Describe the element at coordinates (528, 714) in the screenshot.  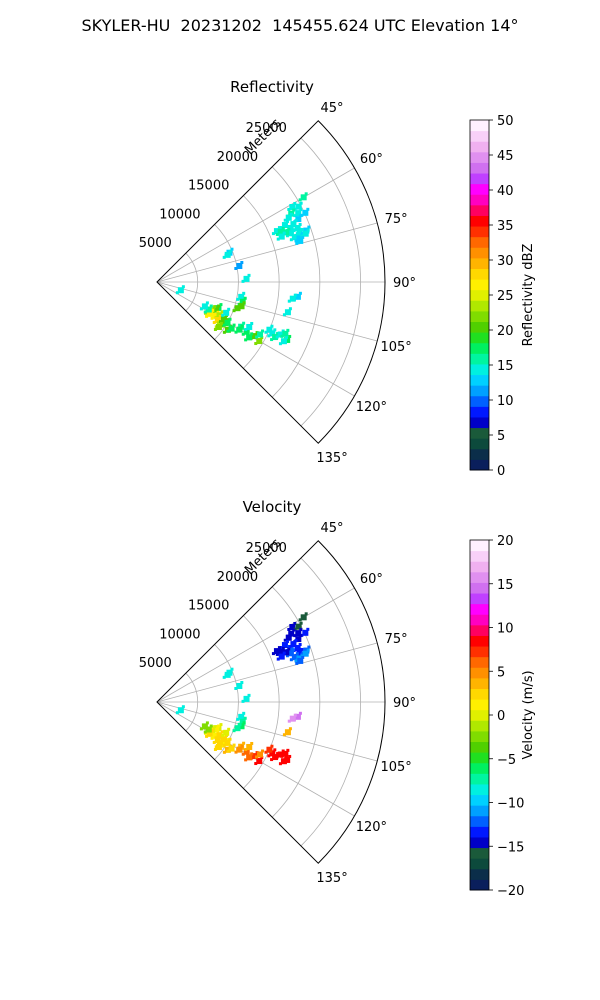
I see `colorbar-label: Velocity (m/s)` at that location.